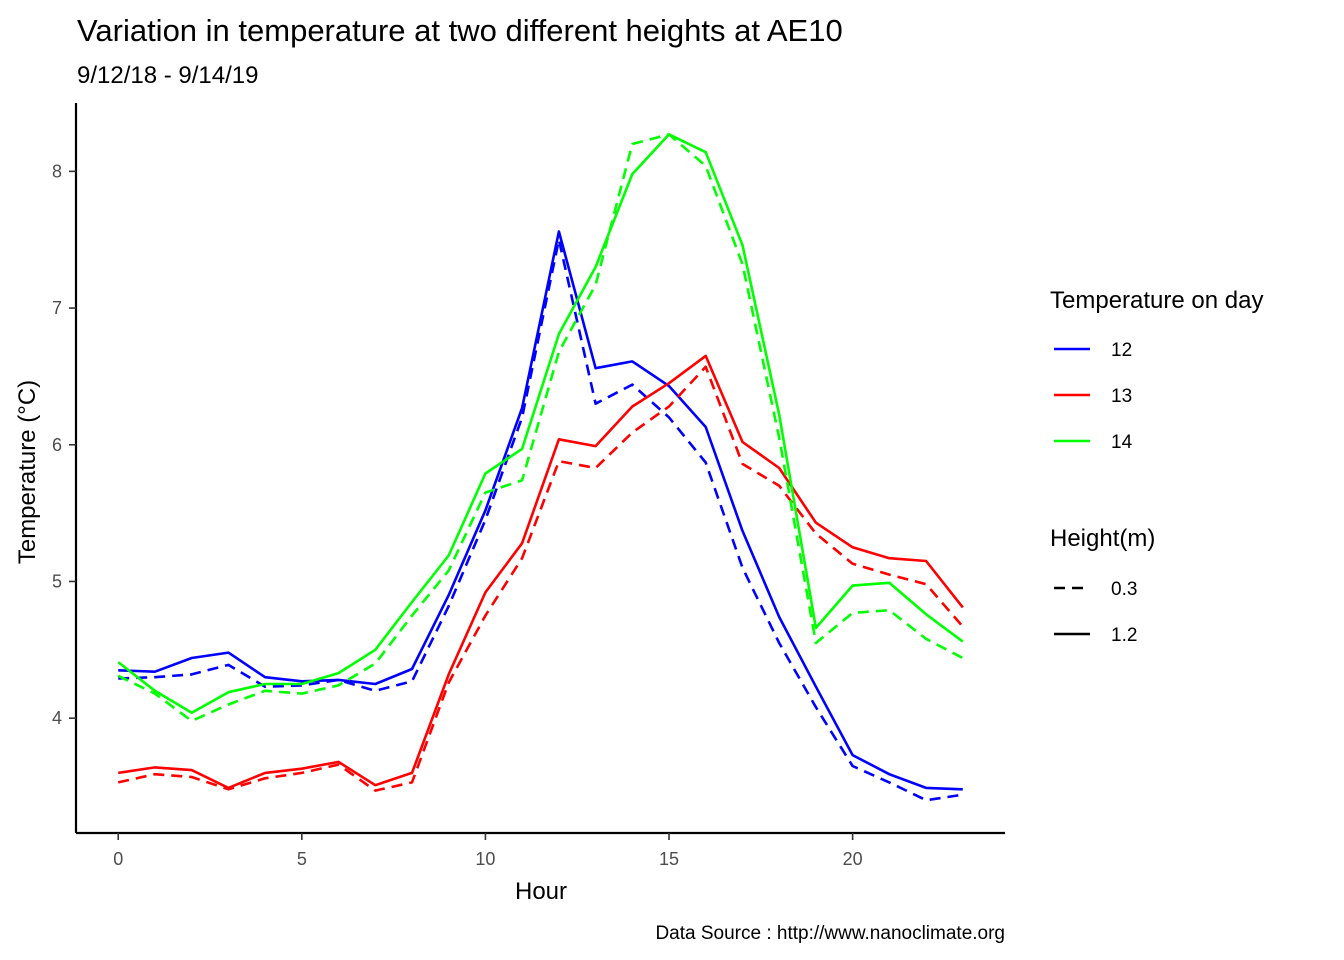  Describe the element at coordinates (167, 75) in the screenshot. I see `chart-subtitle: 9/12/18 - 9/14/19` at that location.